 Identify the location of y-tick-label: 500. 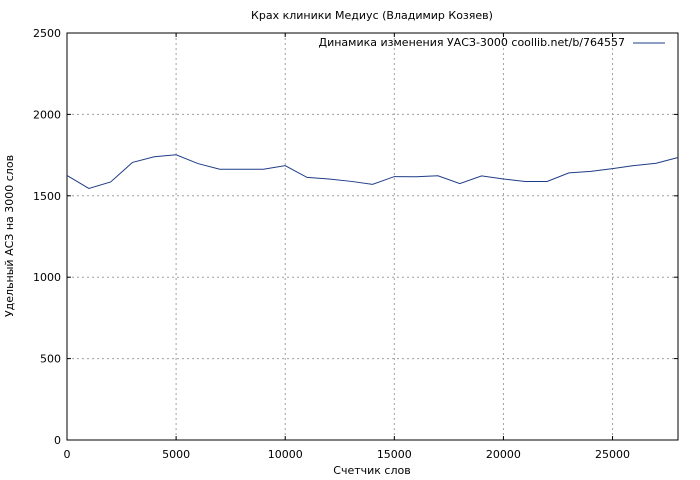
(50, 359).